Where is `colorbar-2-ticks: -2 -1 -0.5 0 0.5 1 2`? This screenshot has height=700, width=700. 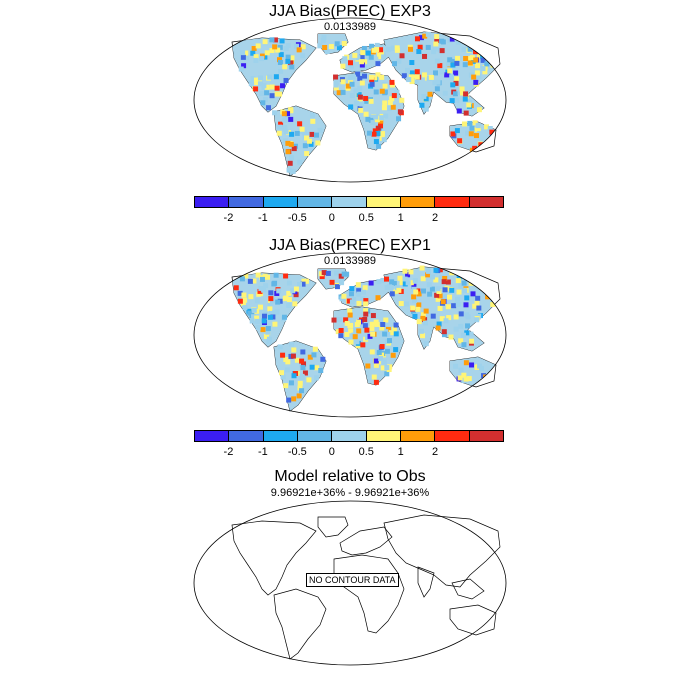
colorbar-2-ticks: -2 -1 -0.5 0 0.5 1 2 is located at coordinates (349, 453).